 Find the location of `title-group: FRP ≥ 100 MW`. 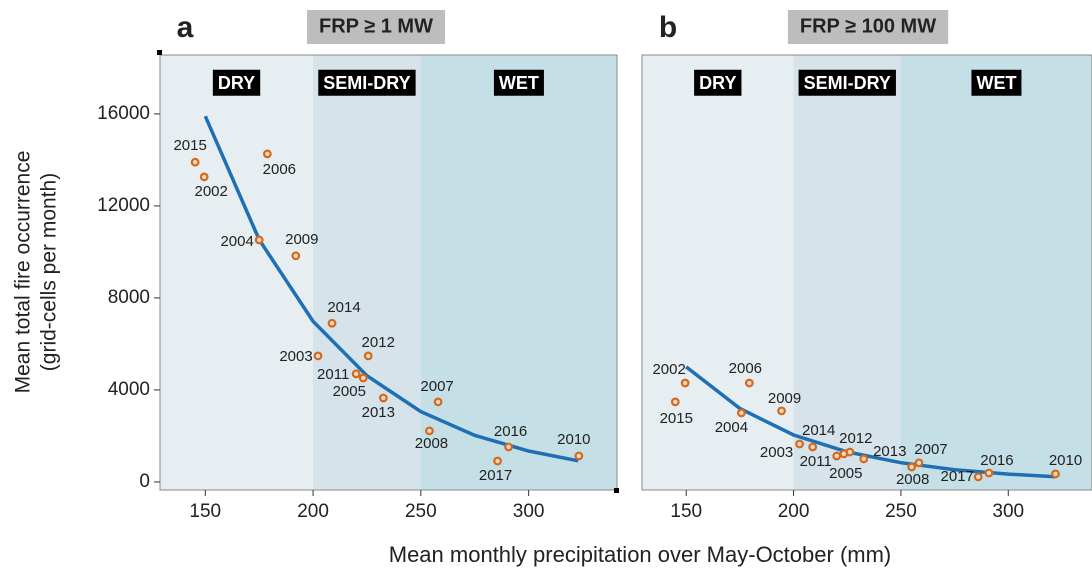

title-group: FRP ≥ 100 MW is located at coordinates (868, 27).